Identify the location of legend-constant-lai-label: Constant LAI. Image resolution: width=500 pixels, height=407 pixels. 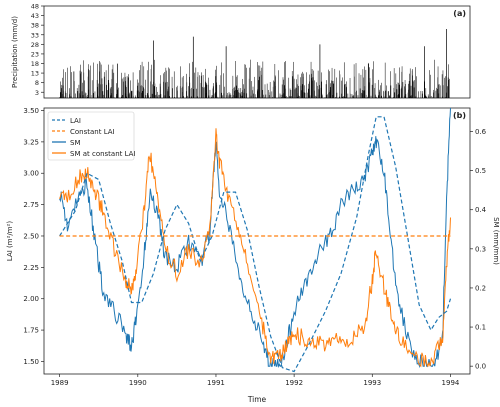
(92, 132).